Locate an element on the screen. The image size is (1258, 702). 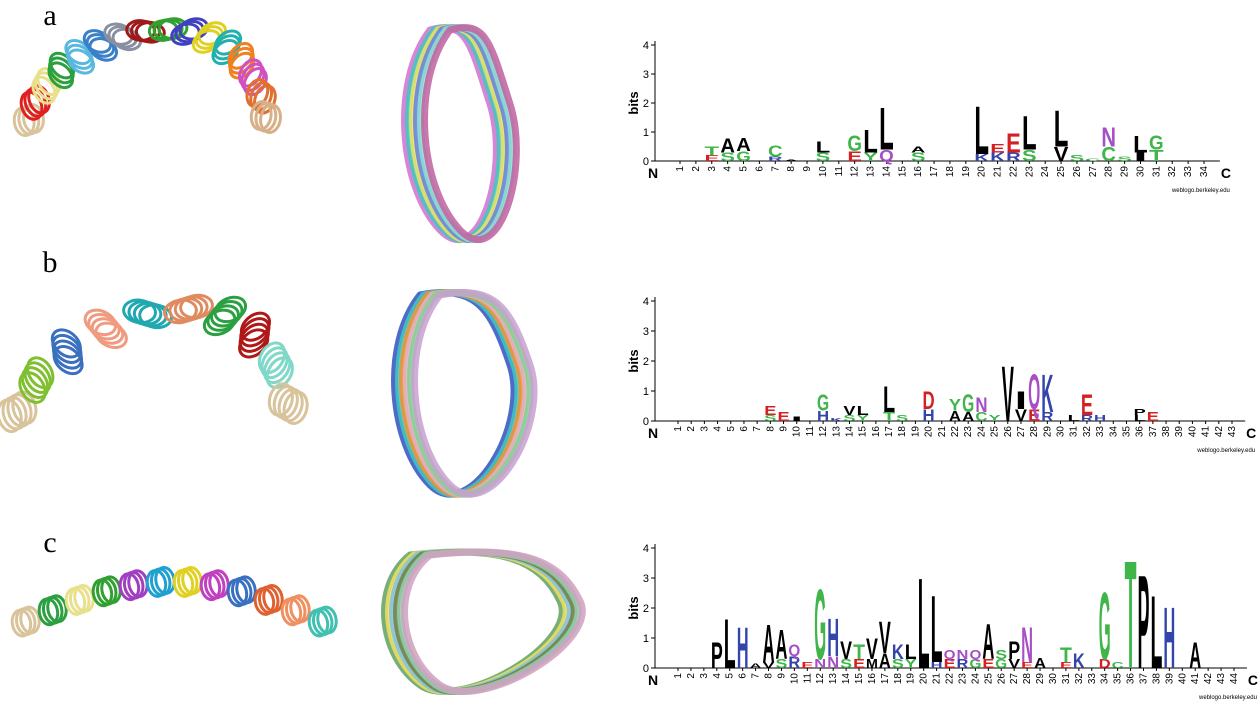
position-label: 3 is located at coordinates (712, 169).